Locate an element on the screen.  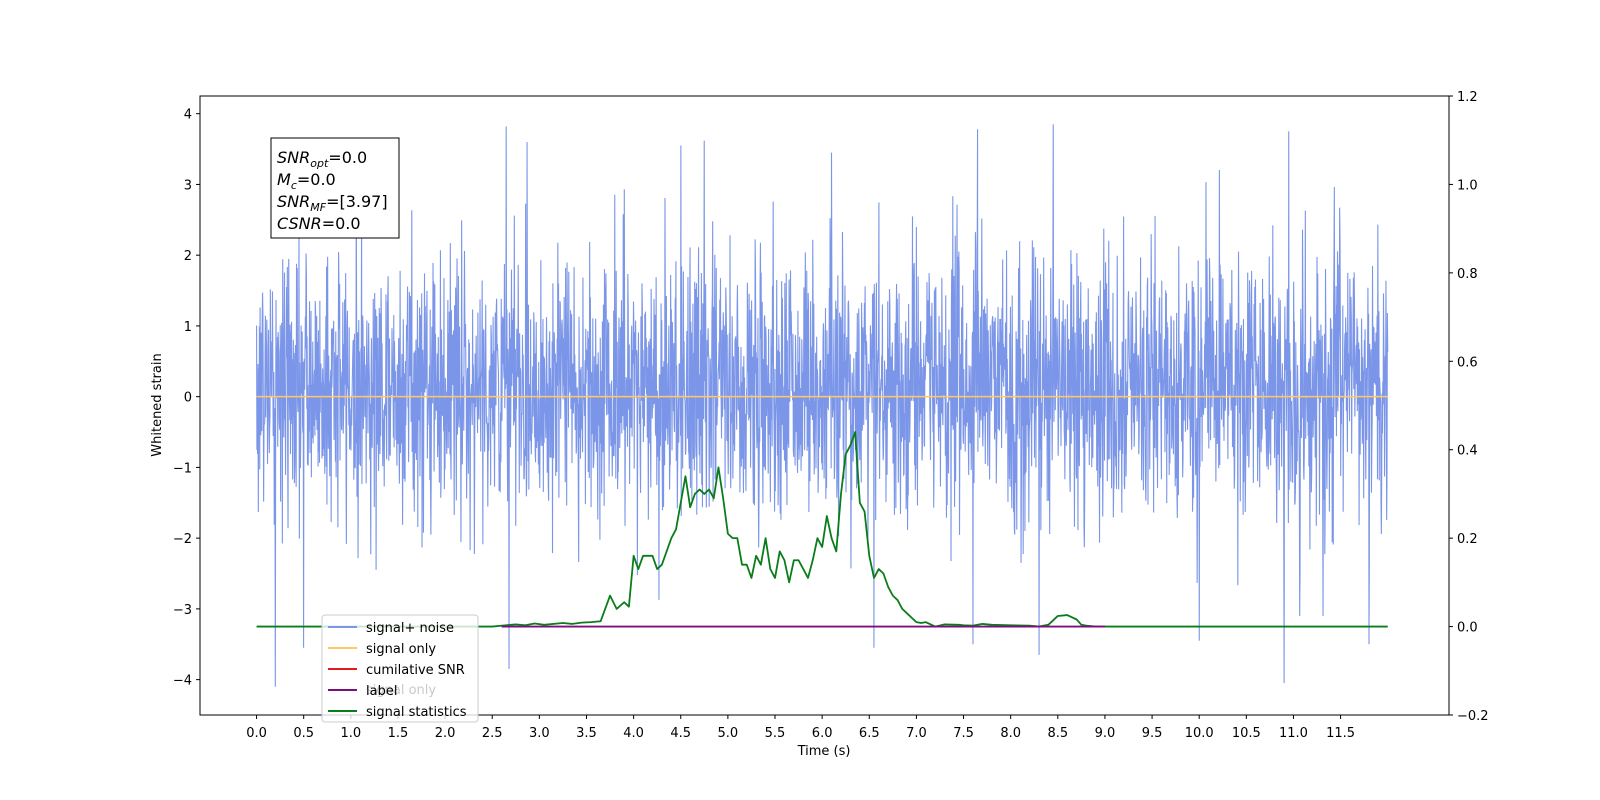
y2-tick-label: 0.4 is located at coordinates (1467, 451).